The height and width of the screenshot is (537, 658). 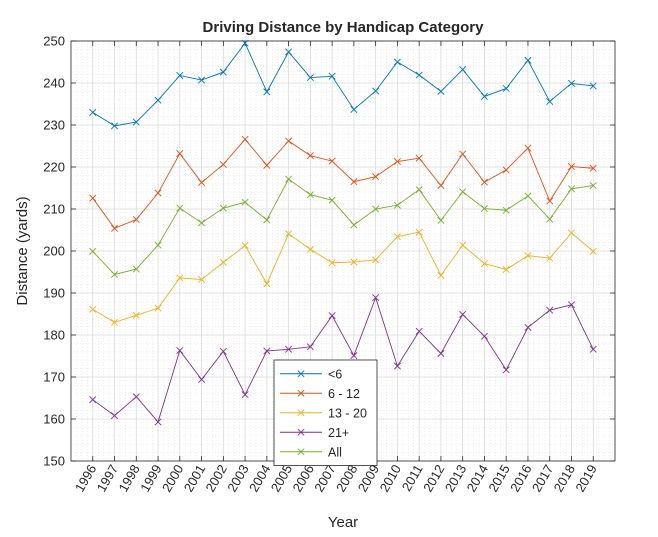 What do you see at coordinates (54, 461) in the screenshot?
I see `y-tick-label: 150` at bounding box center [54, 461].